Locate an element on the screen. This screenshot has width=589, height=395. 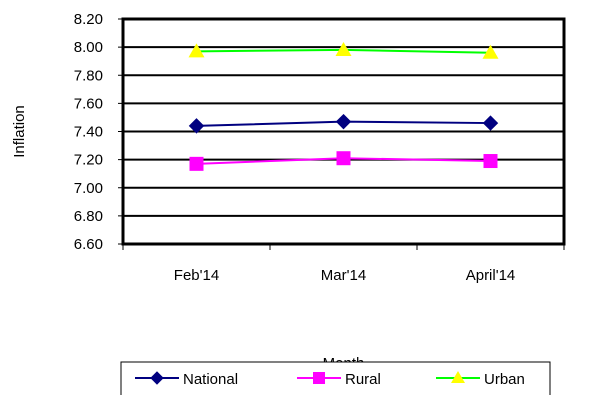
y-tick-label: 8.00 is located at coordinates (88, 47).